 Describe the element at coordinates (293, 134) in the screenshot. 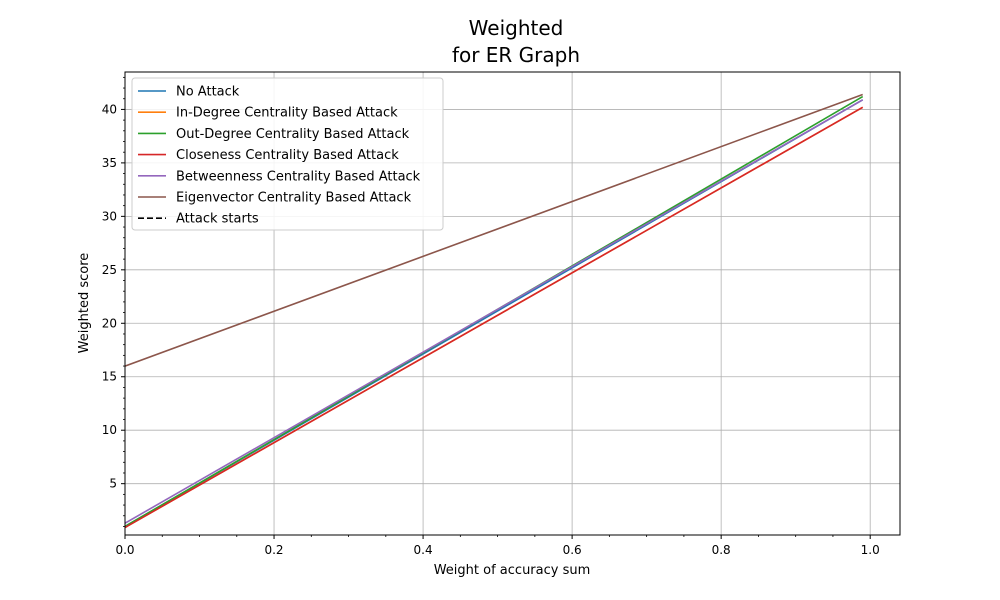

I see `legend-label-2: Out-Degree Centrality Based Attack` at that location.